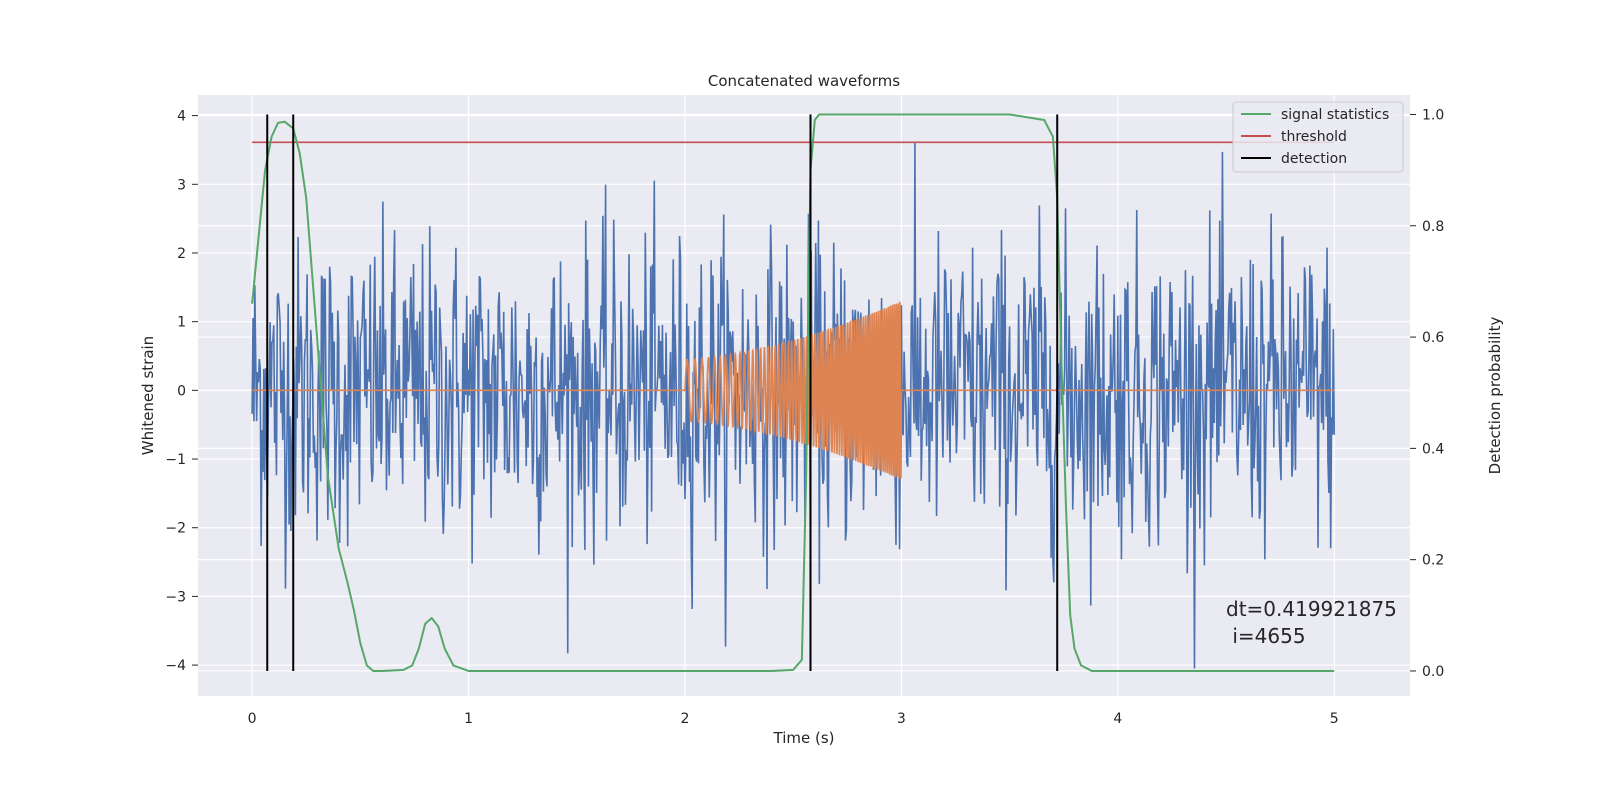 The height and width of the screenshot is (800, 1600). What do you see at coordinates (1433, 115) in the screenshot?
I see `right-tick-label: 1.0` at bounding box center [1433, 115].